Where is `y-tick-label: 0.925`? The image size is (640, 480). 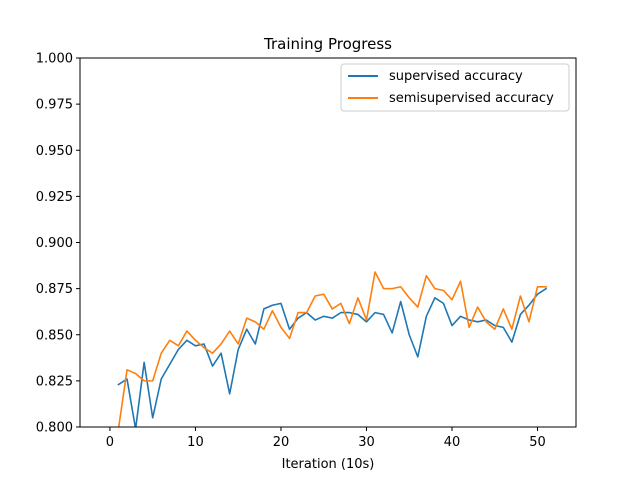 y-tick-label: 0.925 is located at coordinates (54, 197).